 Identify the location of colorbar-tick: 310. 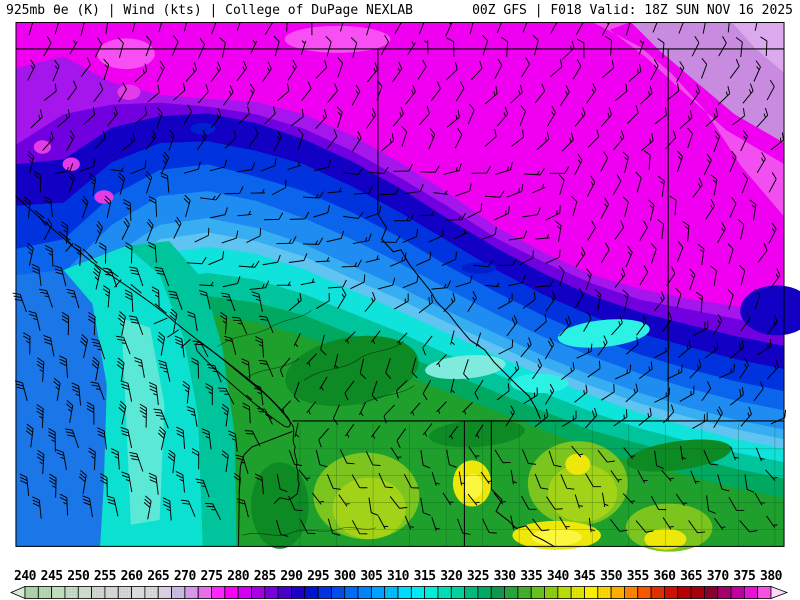
(398, 576).